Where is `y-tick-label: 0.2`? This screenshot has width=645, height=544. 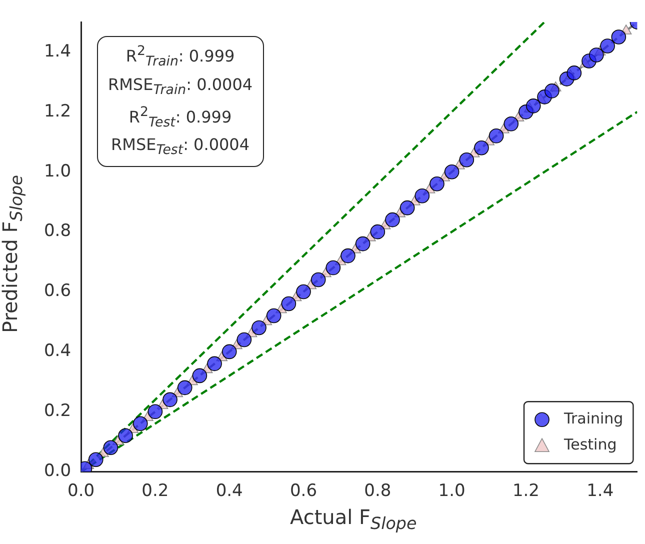
y-tick-label: 0.2 is located at coordinates (58, 411).